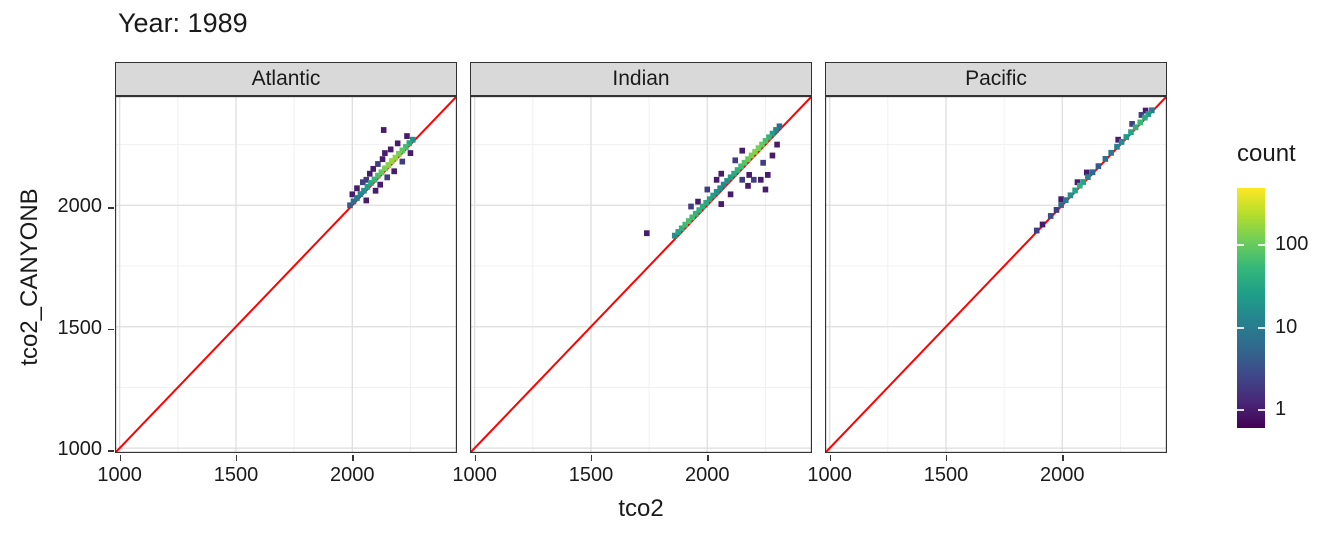 Image resolution: width=1344 pixels, height=537 pixels. Describe the element at coordinates (1292, 244) in the screenshot. I see `legend-tick-label: 100` at that location.